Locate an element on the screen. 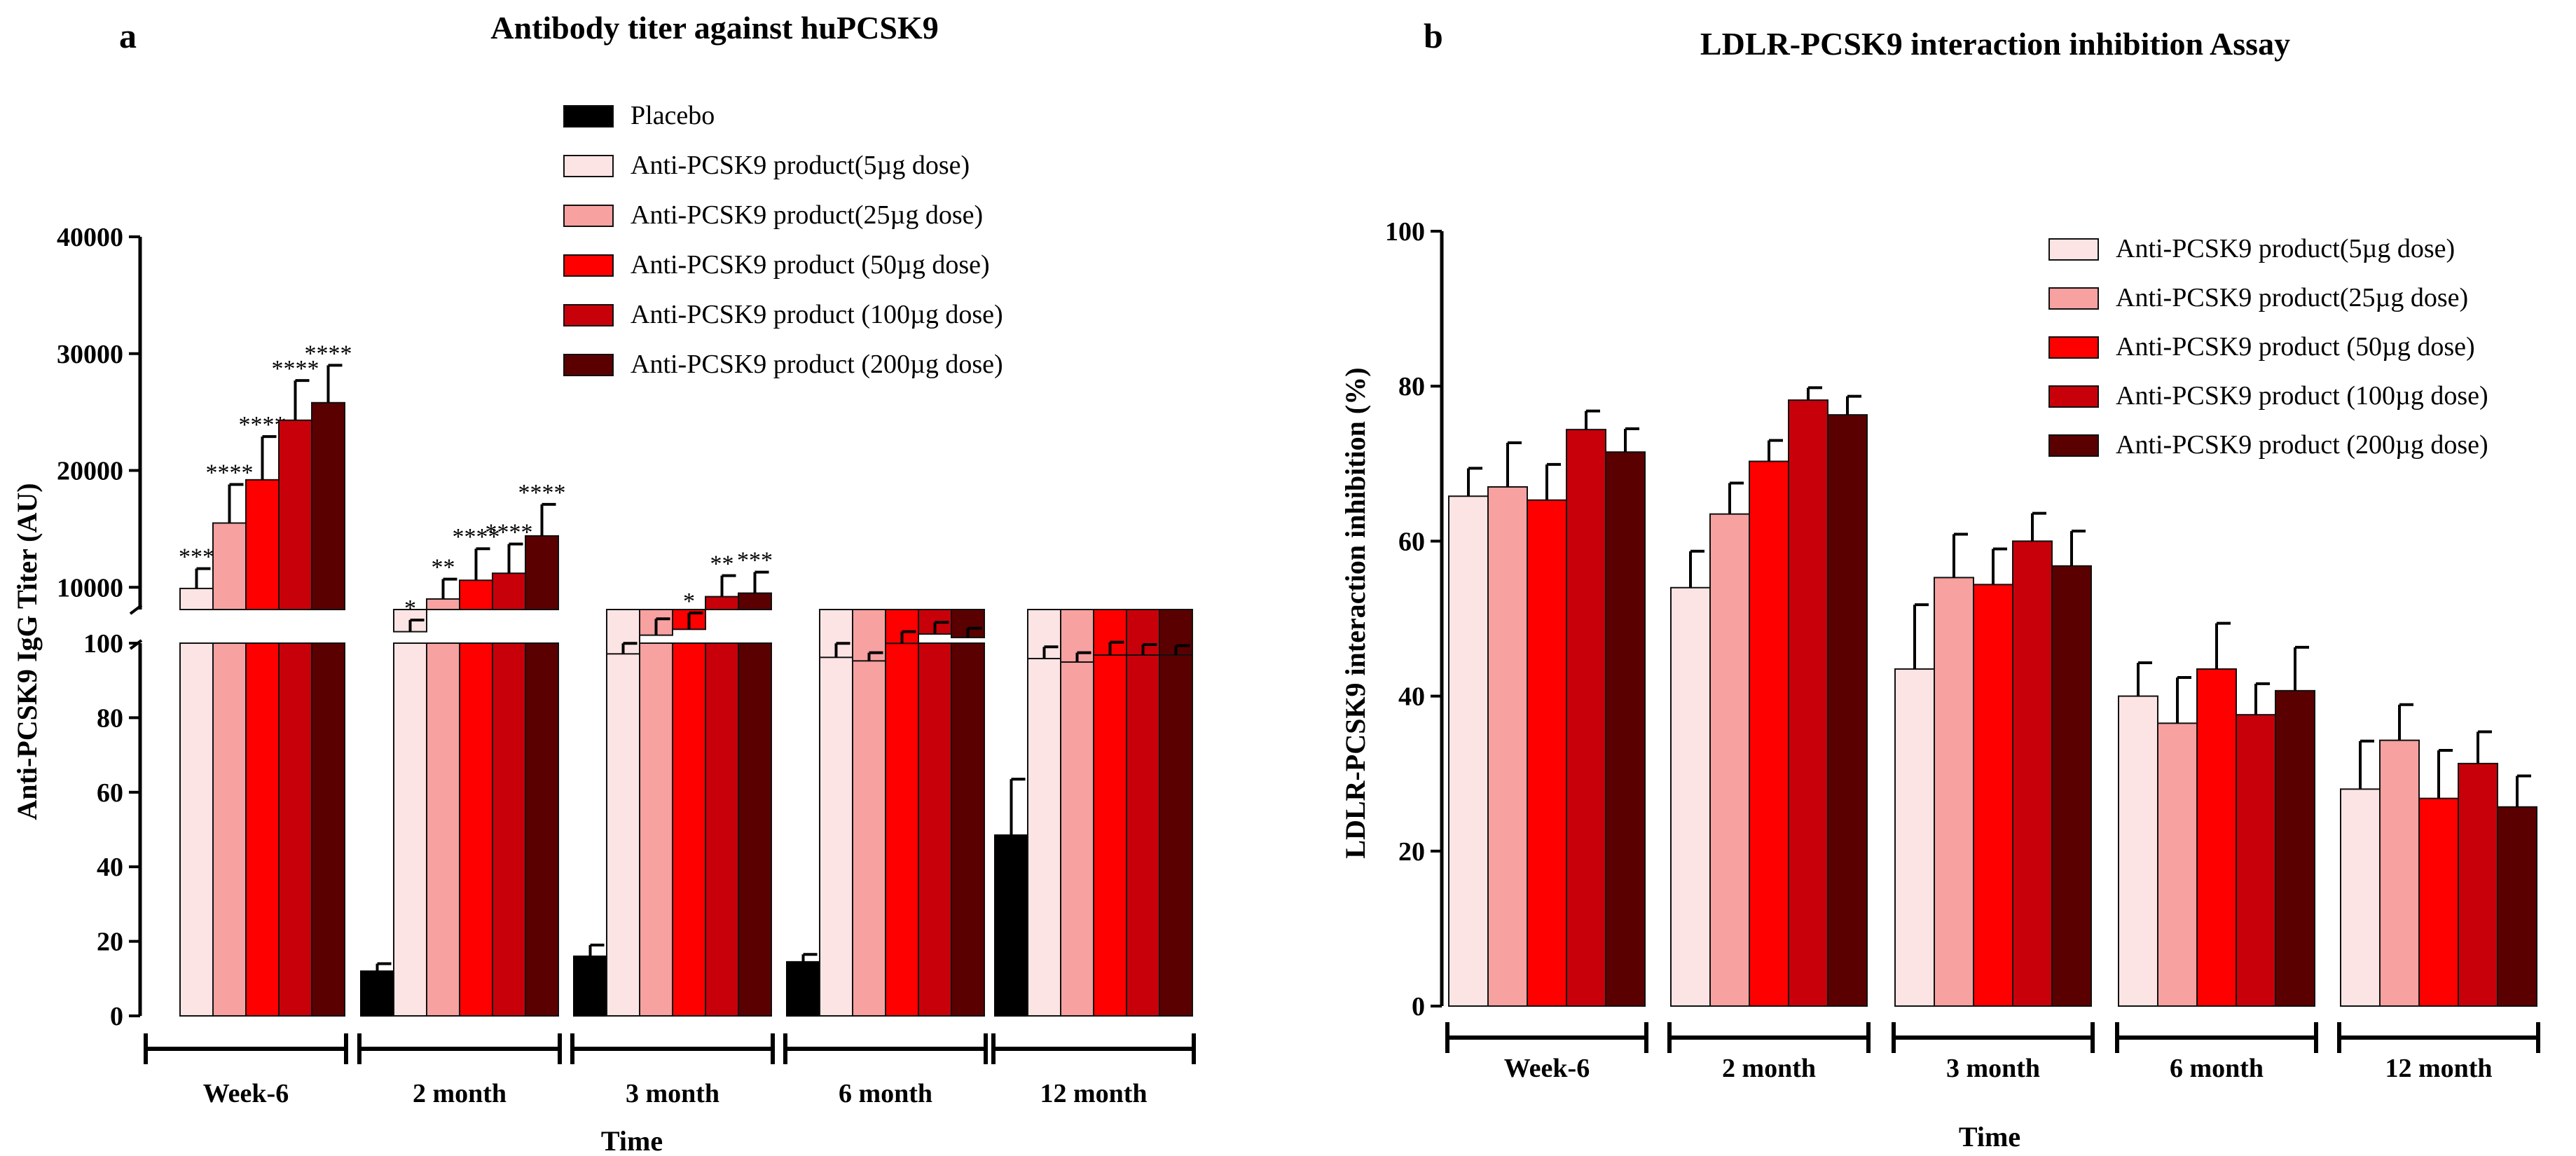 This screenshot has width=2576, height=1156. panel-a-bar-s1-c4-lower is located at coordinates (1044, 829).